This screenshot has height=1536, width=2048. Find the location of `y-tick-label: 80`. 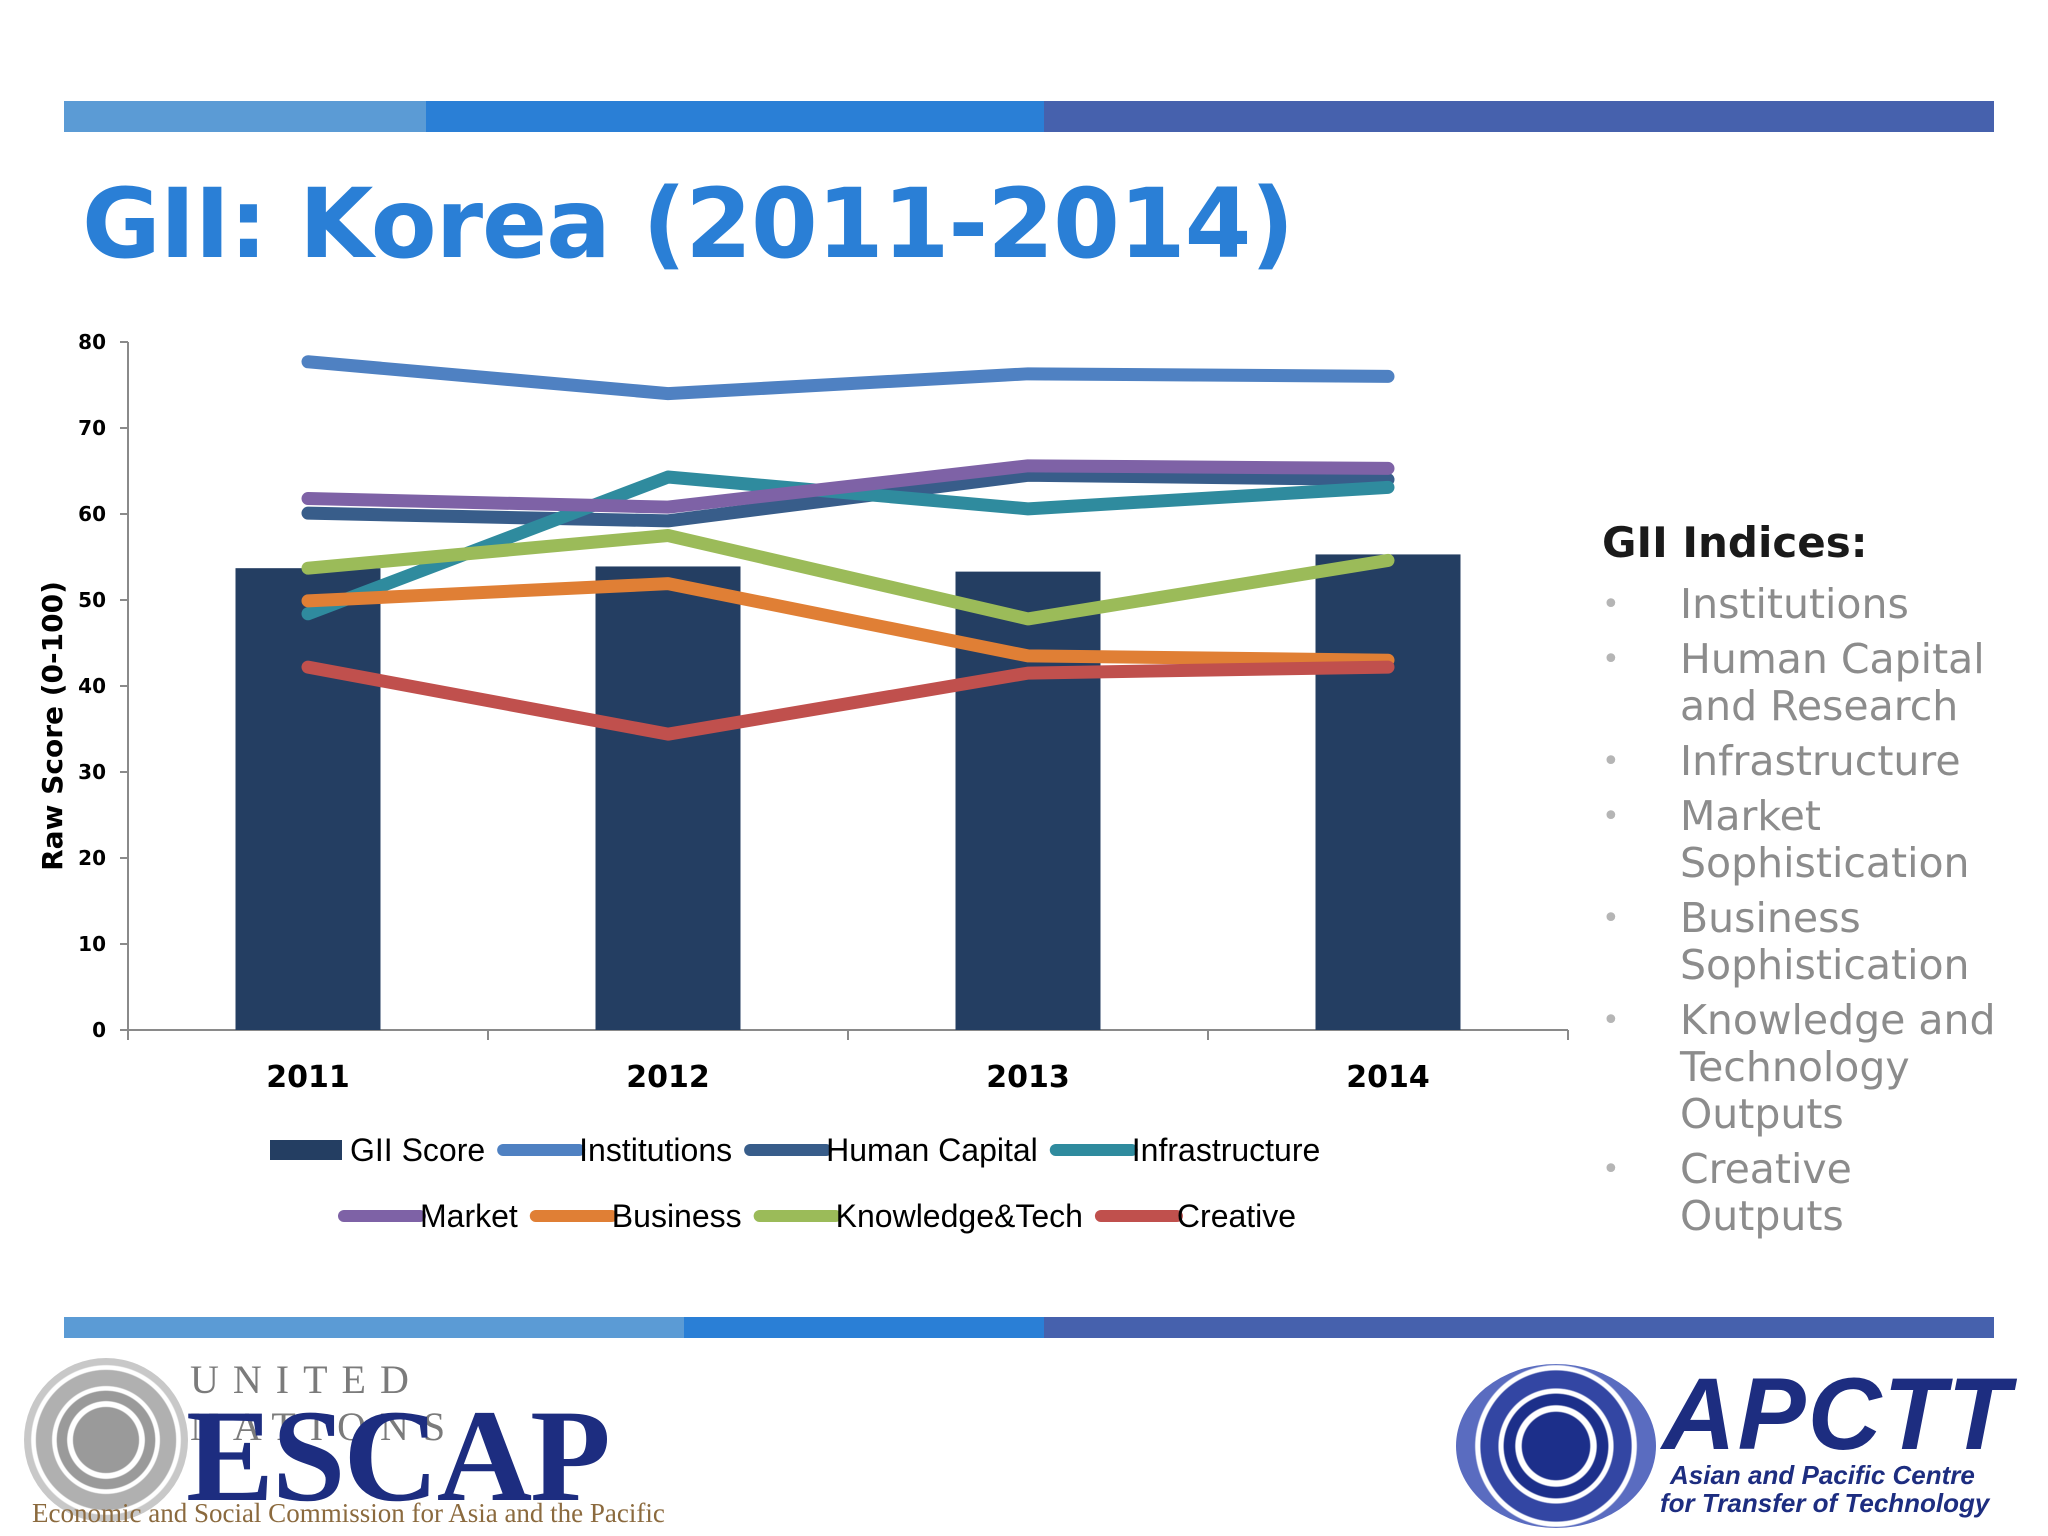

y-tick-label: 80 is located at coordinates (92, 342).